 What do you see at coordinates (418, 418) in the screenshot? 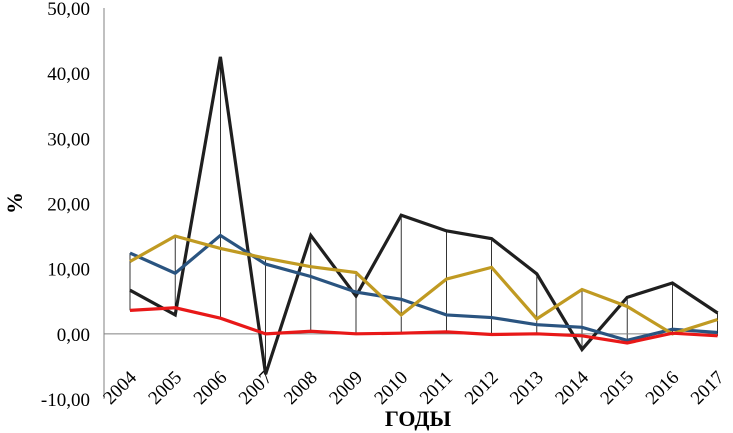
I see `x-axis-title: ГОДЫ` at bounding box center [418, 418].